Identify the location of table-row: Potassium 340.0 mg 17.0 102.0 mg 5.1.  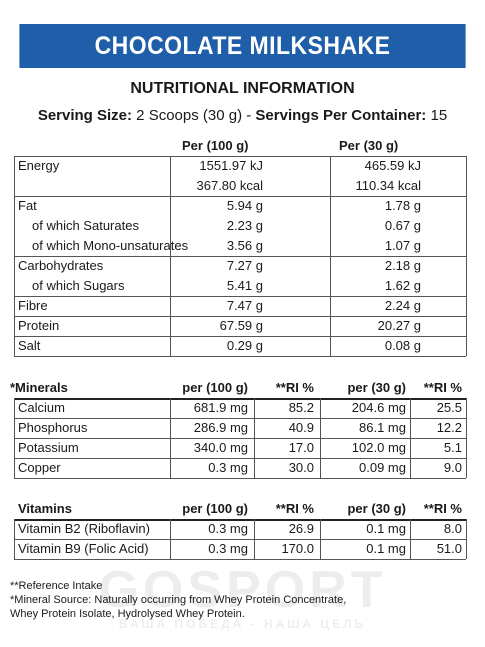
(240, 448).